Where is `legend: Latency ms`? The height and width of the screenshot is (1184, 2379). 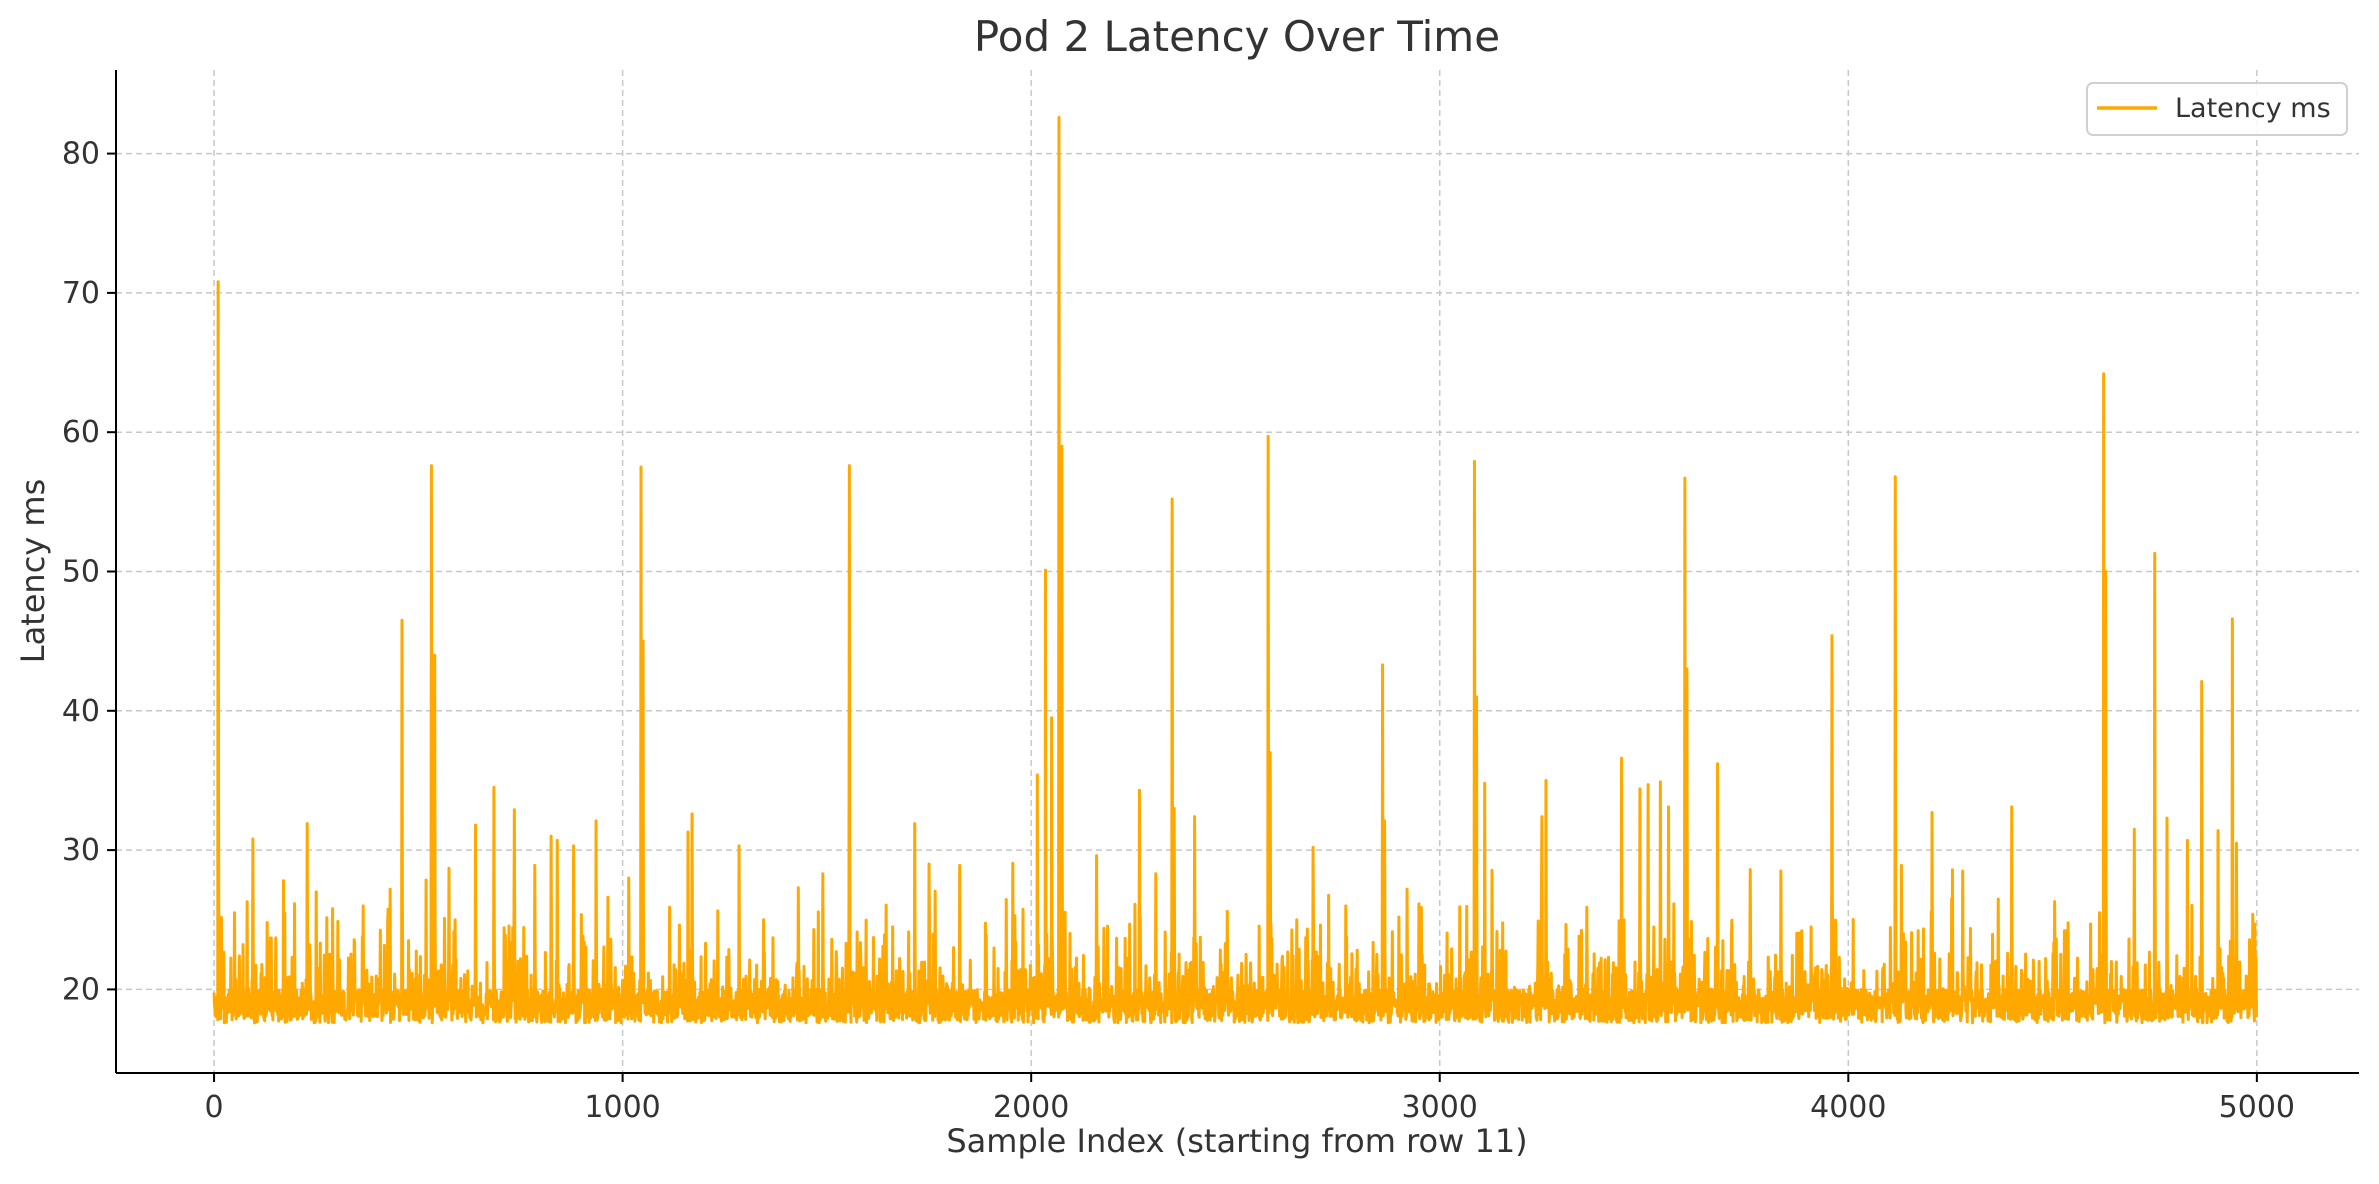 legend: Latency ms is located at coordinates (2217, 109).